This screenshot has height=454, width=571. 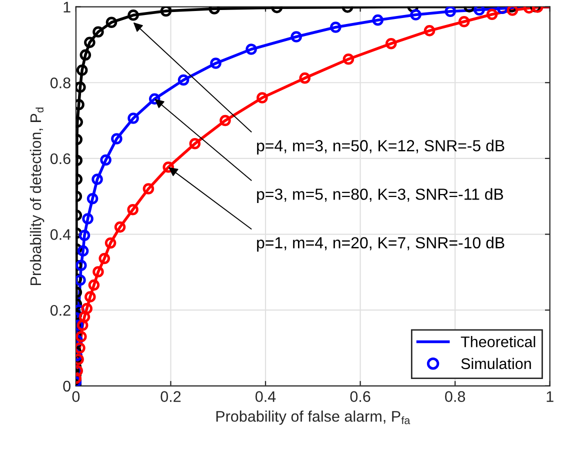 What do you see at coordinates (66, 386) in the screenshot?
I see `y-tick-label: 0` at bounding box center [66, 386].